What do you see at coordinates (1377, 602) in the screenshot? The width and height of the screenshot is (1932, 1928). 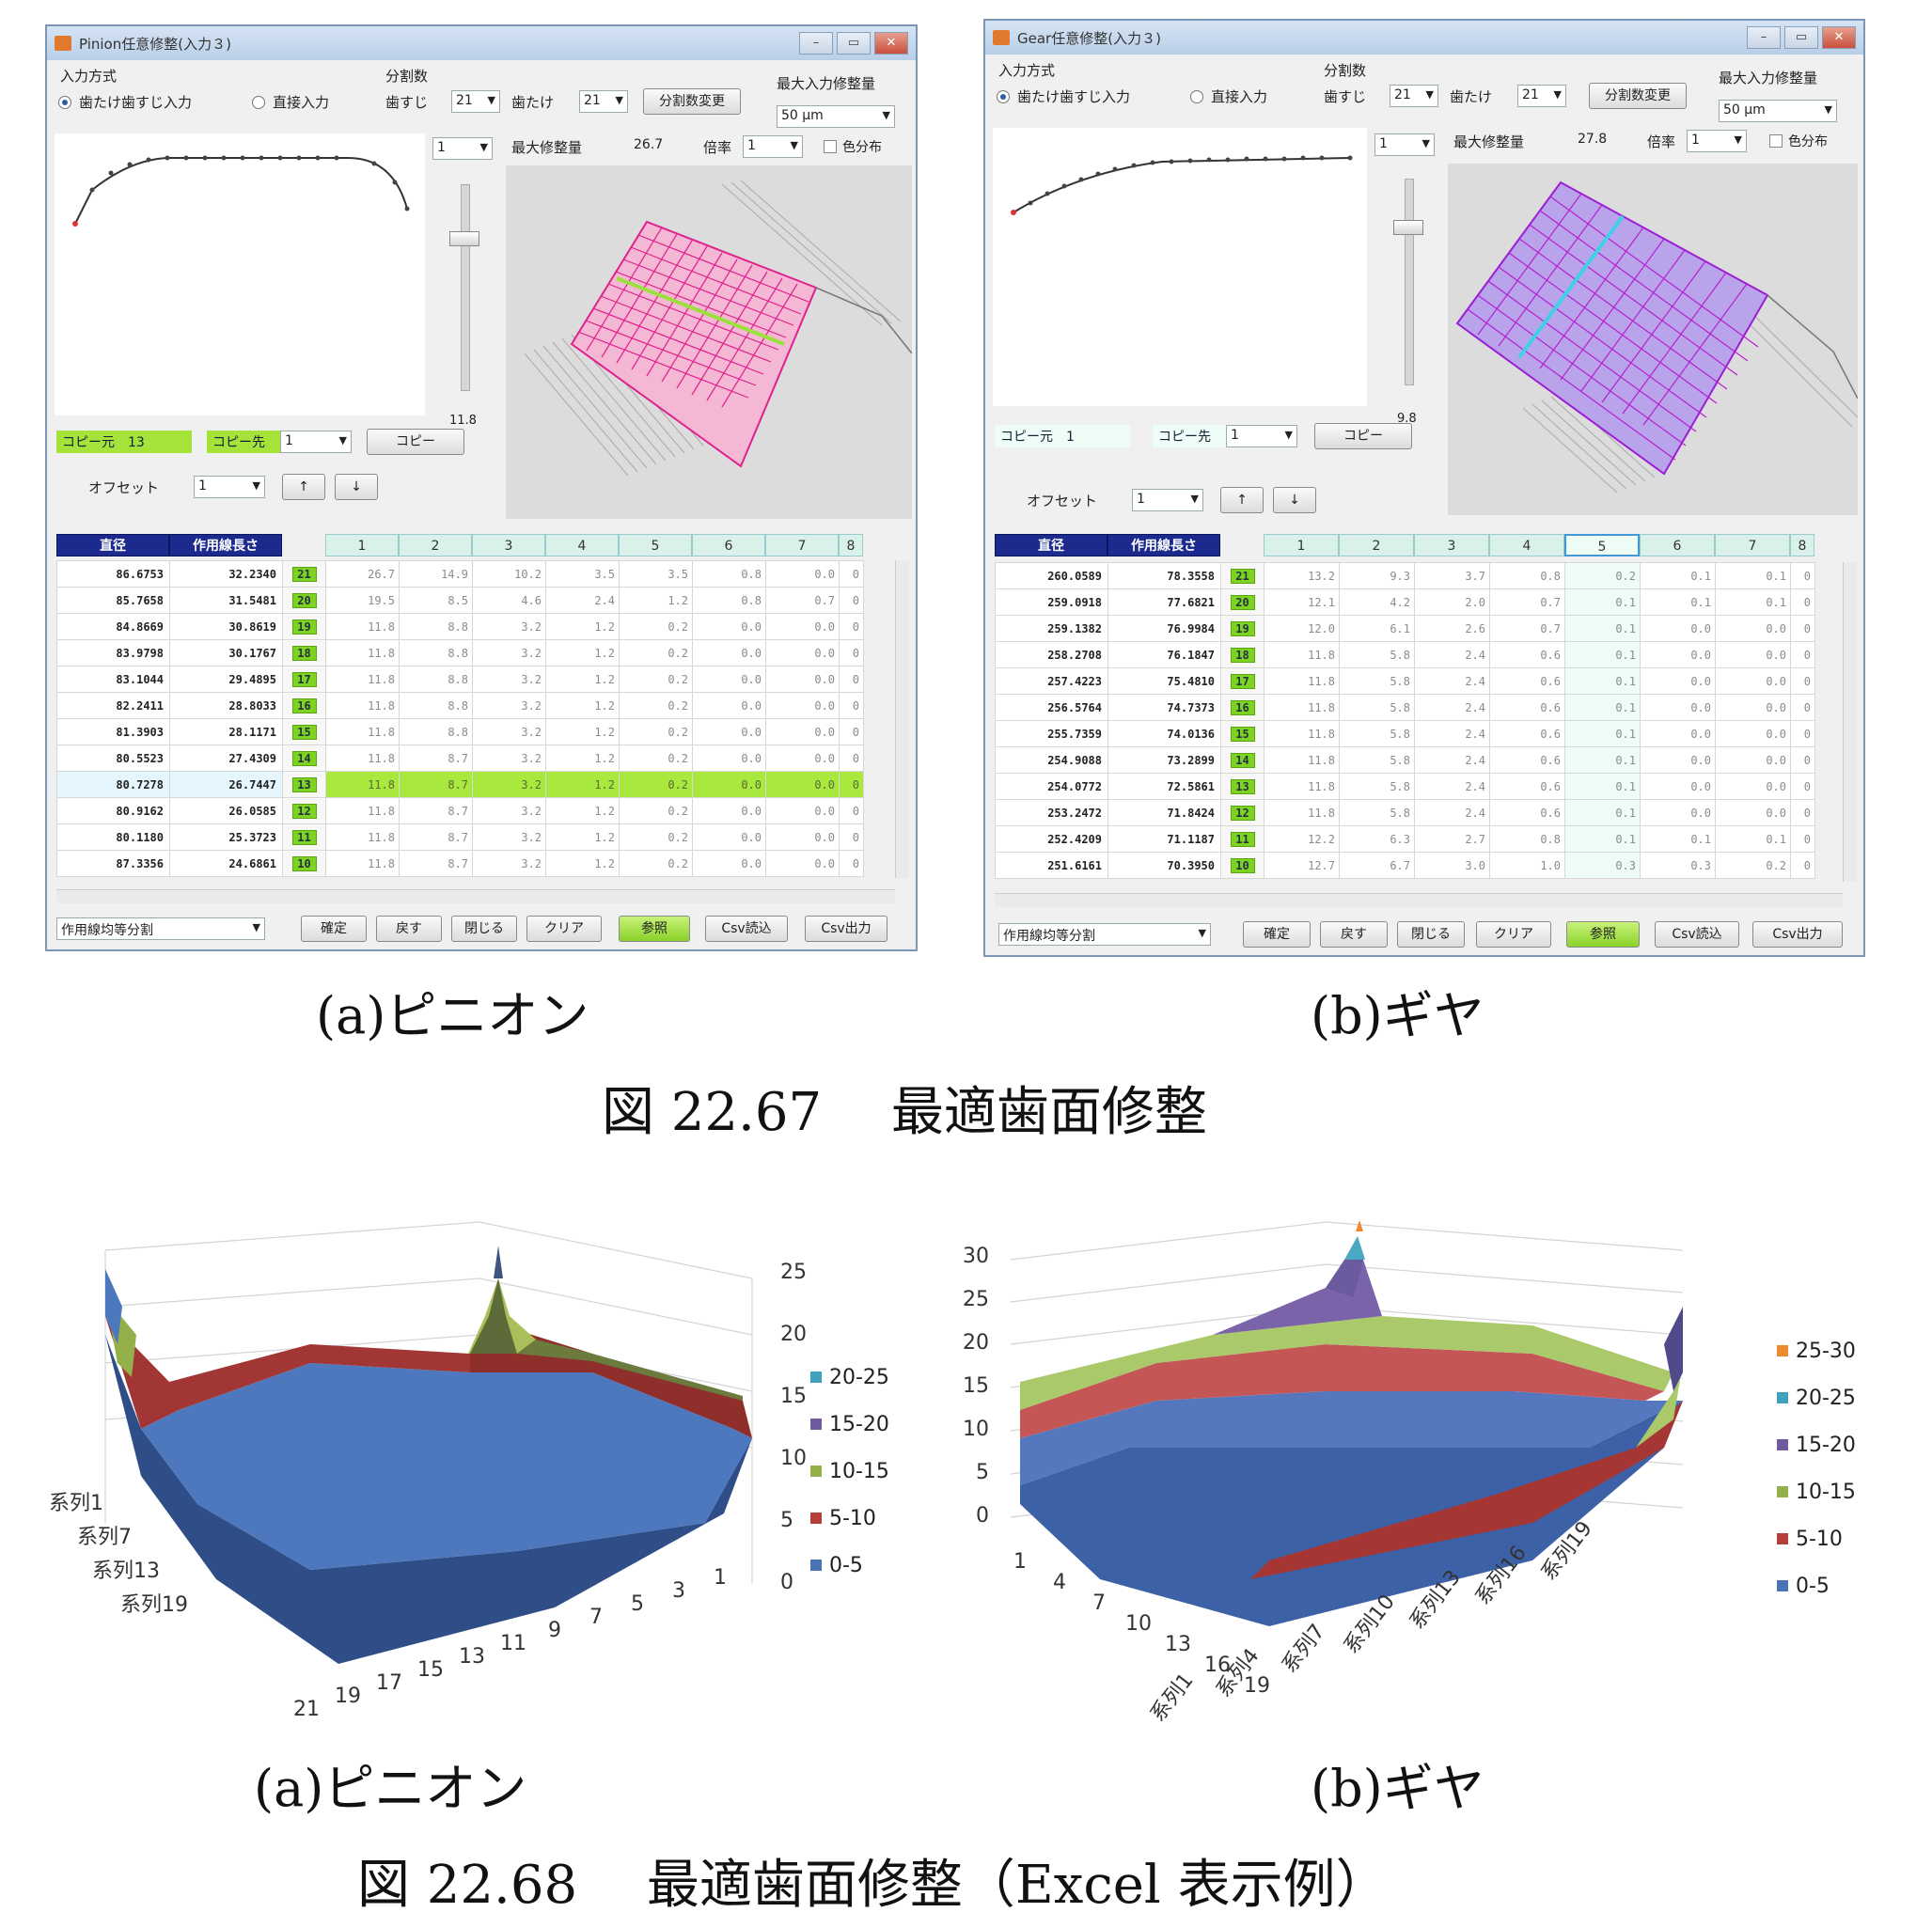 I see `value-cell: 4.2` at bounding box center [1377, 602].